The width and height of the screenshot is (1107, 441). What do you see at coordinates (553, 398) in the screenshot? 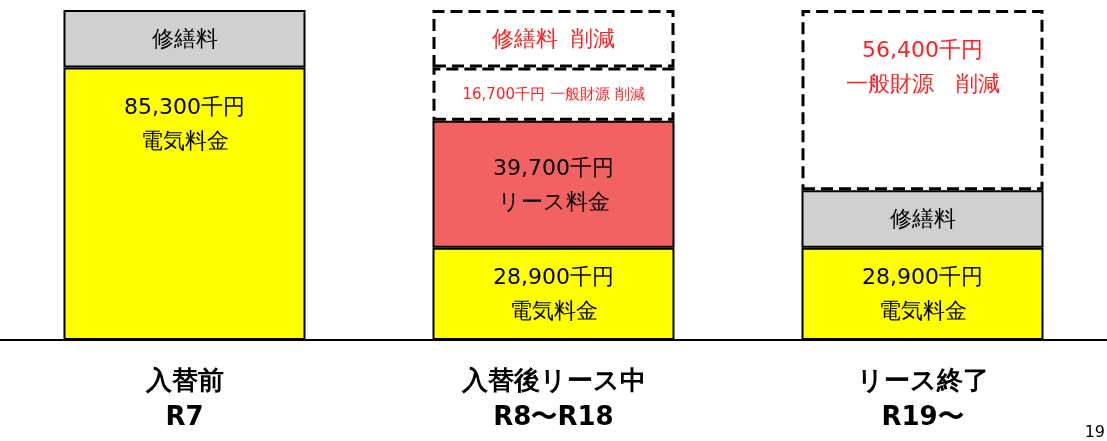
I see `x-tick-label: 入替後リース中 R8〜R18` at bounding box center [553, 398].